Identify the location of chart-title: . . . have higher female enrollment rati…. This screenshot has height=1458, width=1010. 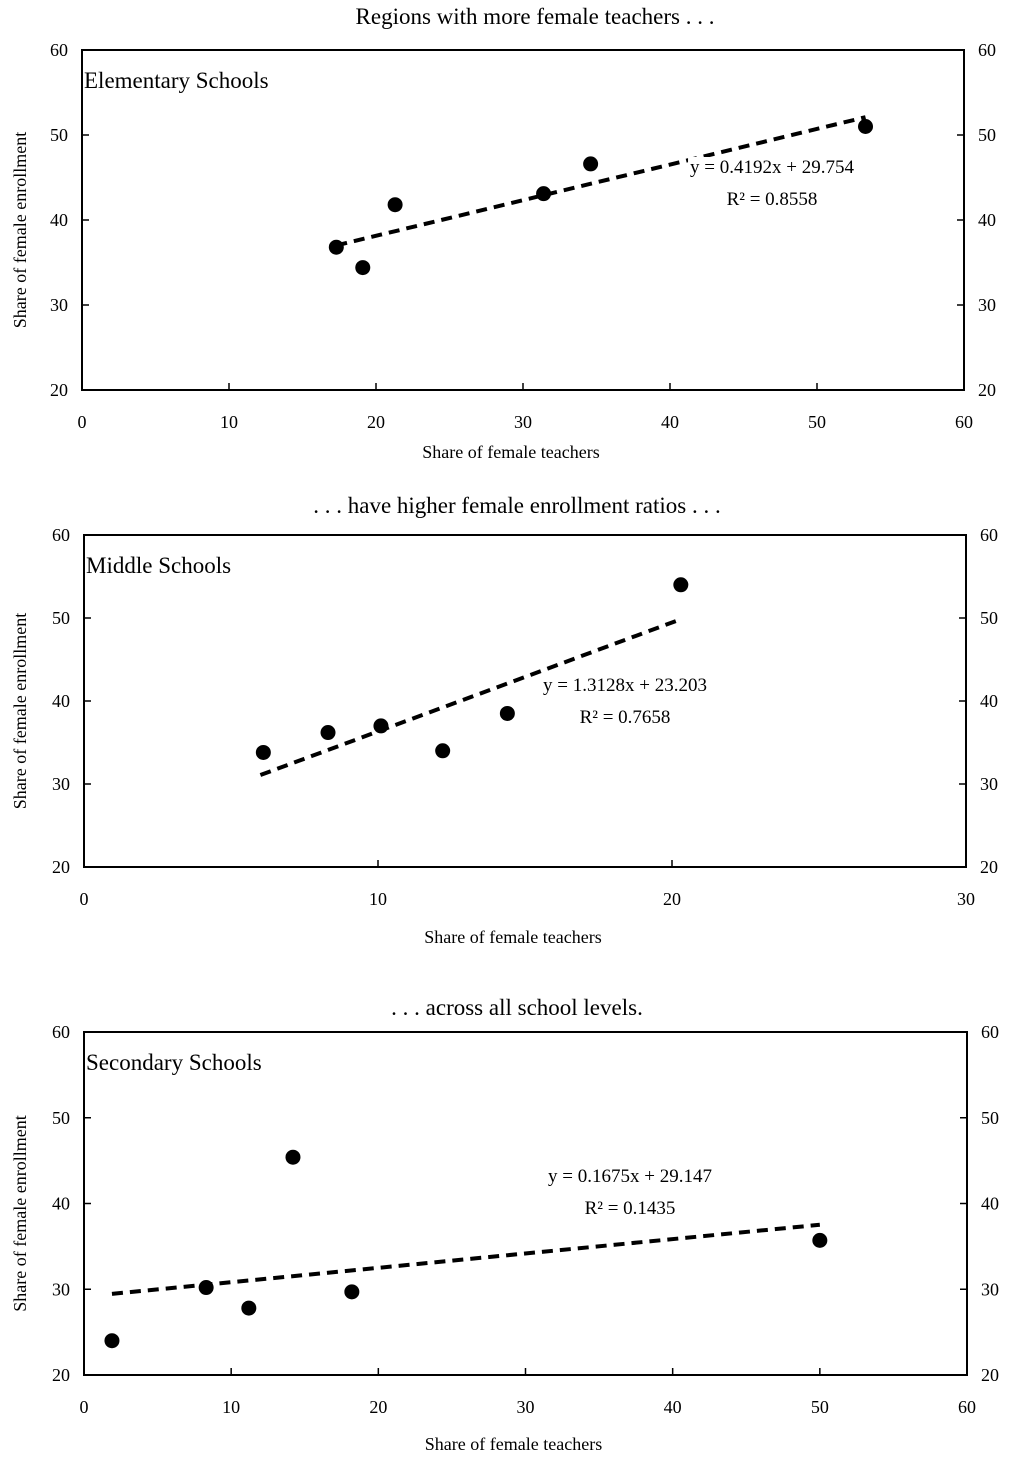
(516, 505).